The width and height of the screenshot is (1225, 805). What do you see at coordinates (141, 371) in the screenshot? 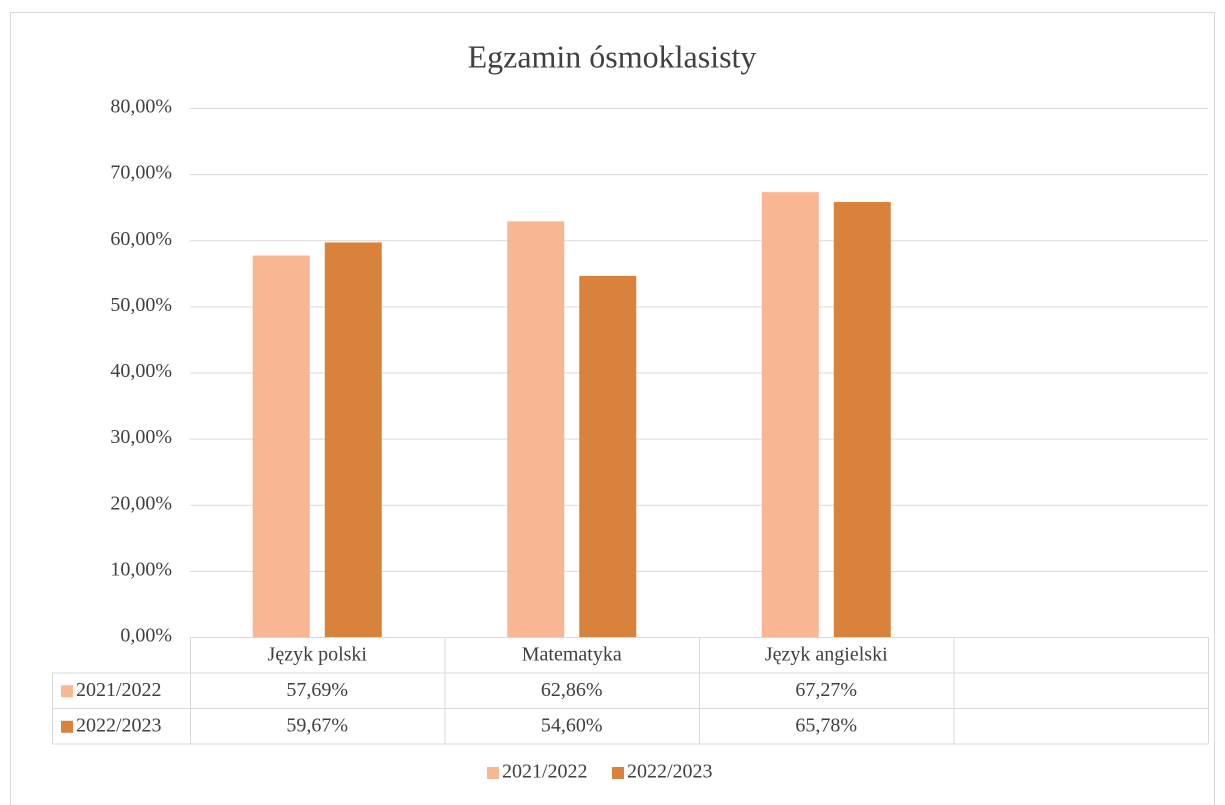
I see `y-tick-label: 40,00%` at bounding box center [141, 371].